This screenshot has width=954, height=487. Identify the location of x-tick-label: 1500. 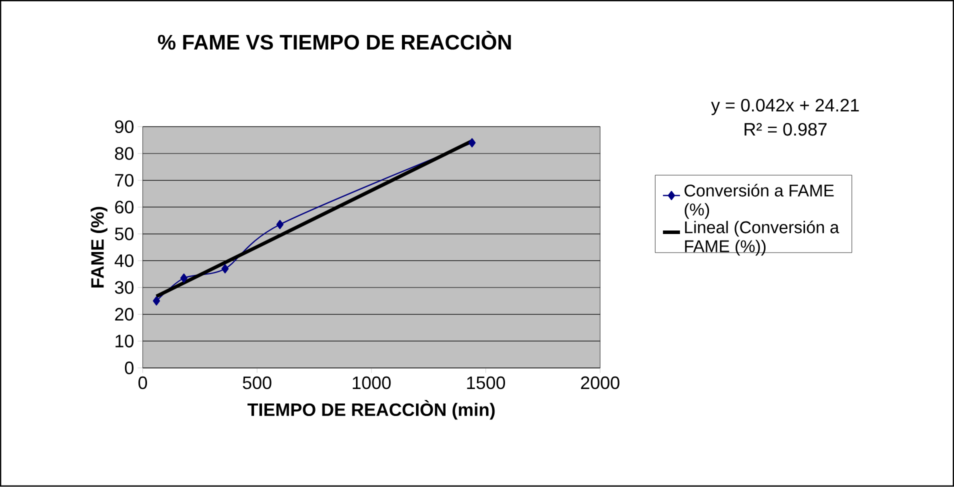
(486, 383).